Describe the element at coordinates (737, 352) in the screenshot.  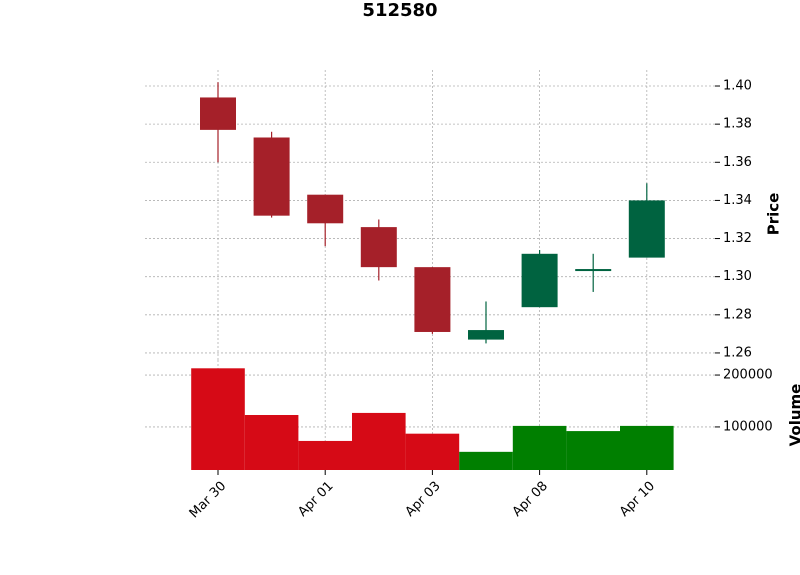
I see `y-tick-label: 1.26` at that location.